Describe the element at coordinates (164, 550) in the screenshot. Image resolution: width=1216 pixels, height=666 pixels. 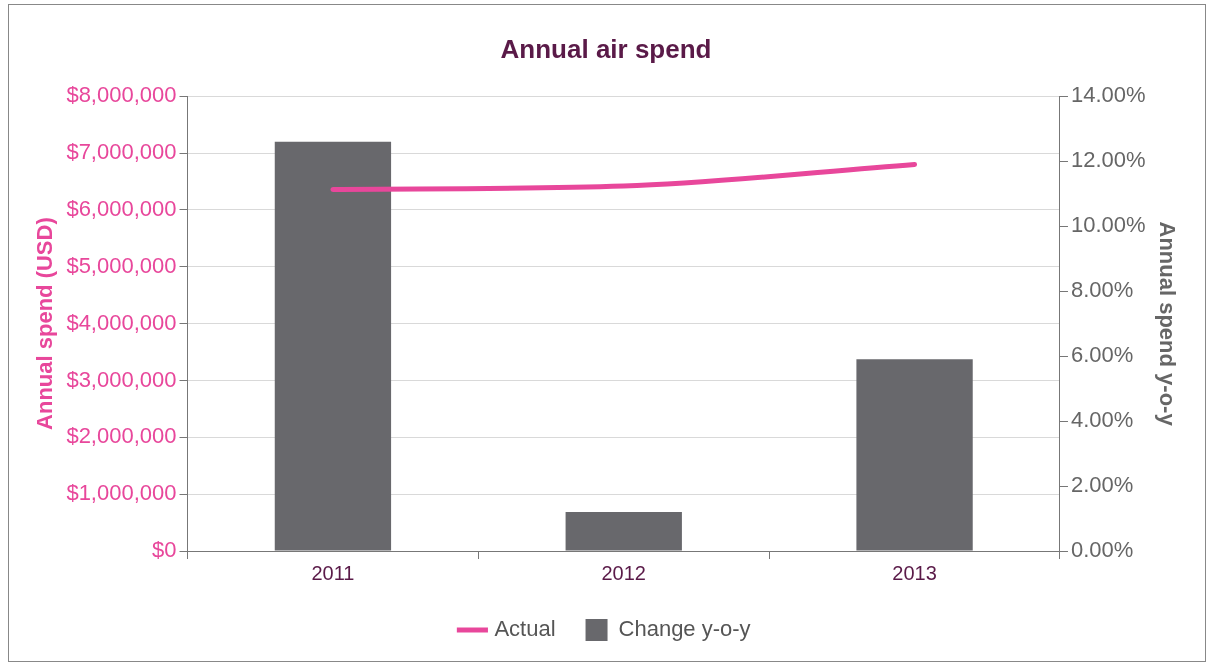
I see `y-tick-label: $0` at that location.